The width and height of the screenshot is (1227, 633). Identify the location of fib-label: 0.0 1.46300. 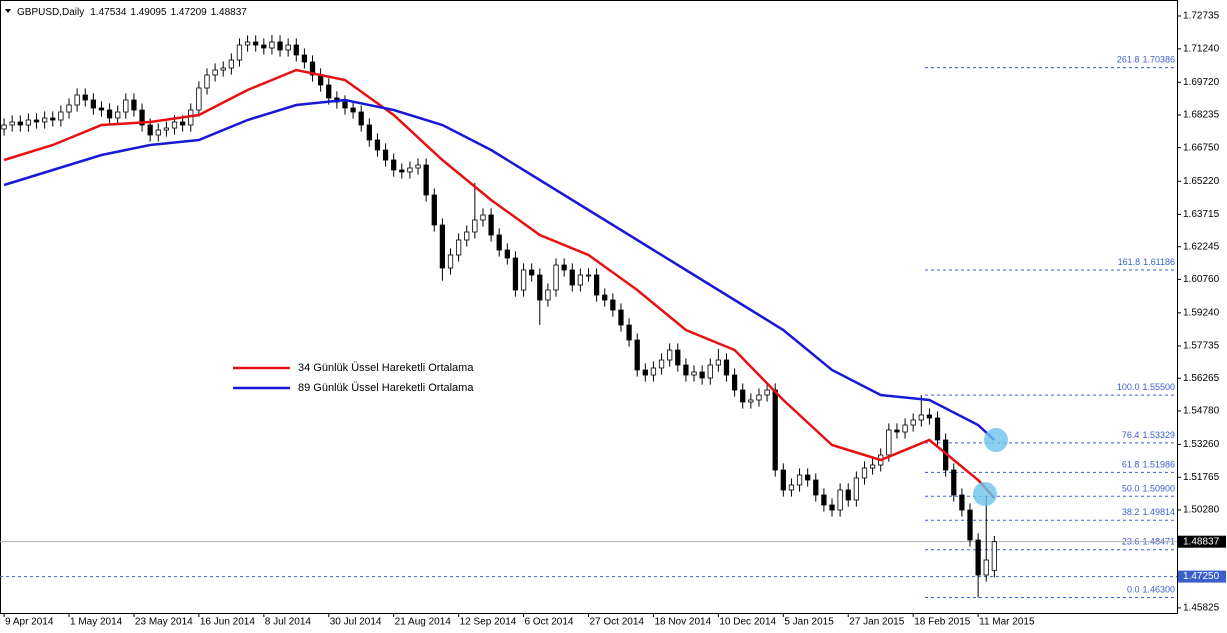
(1151, 590).